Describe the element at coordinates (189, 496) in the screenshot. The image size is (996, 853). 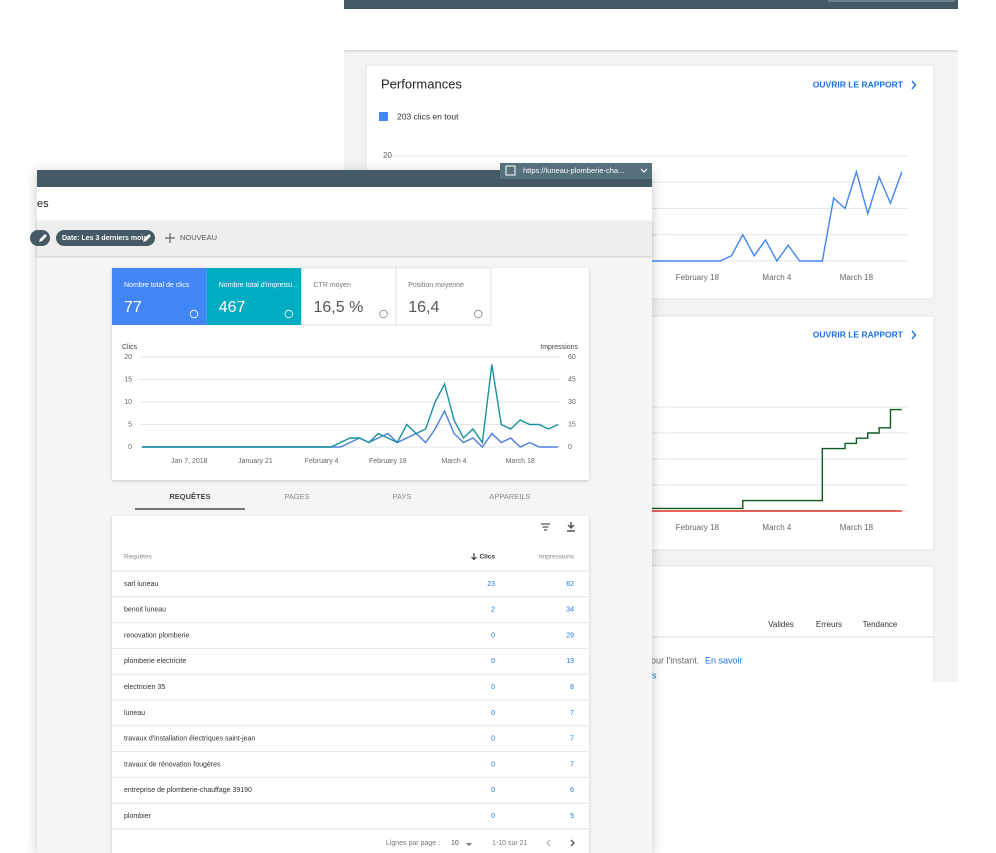
I see `tab: REQUÊTES` at that location.